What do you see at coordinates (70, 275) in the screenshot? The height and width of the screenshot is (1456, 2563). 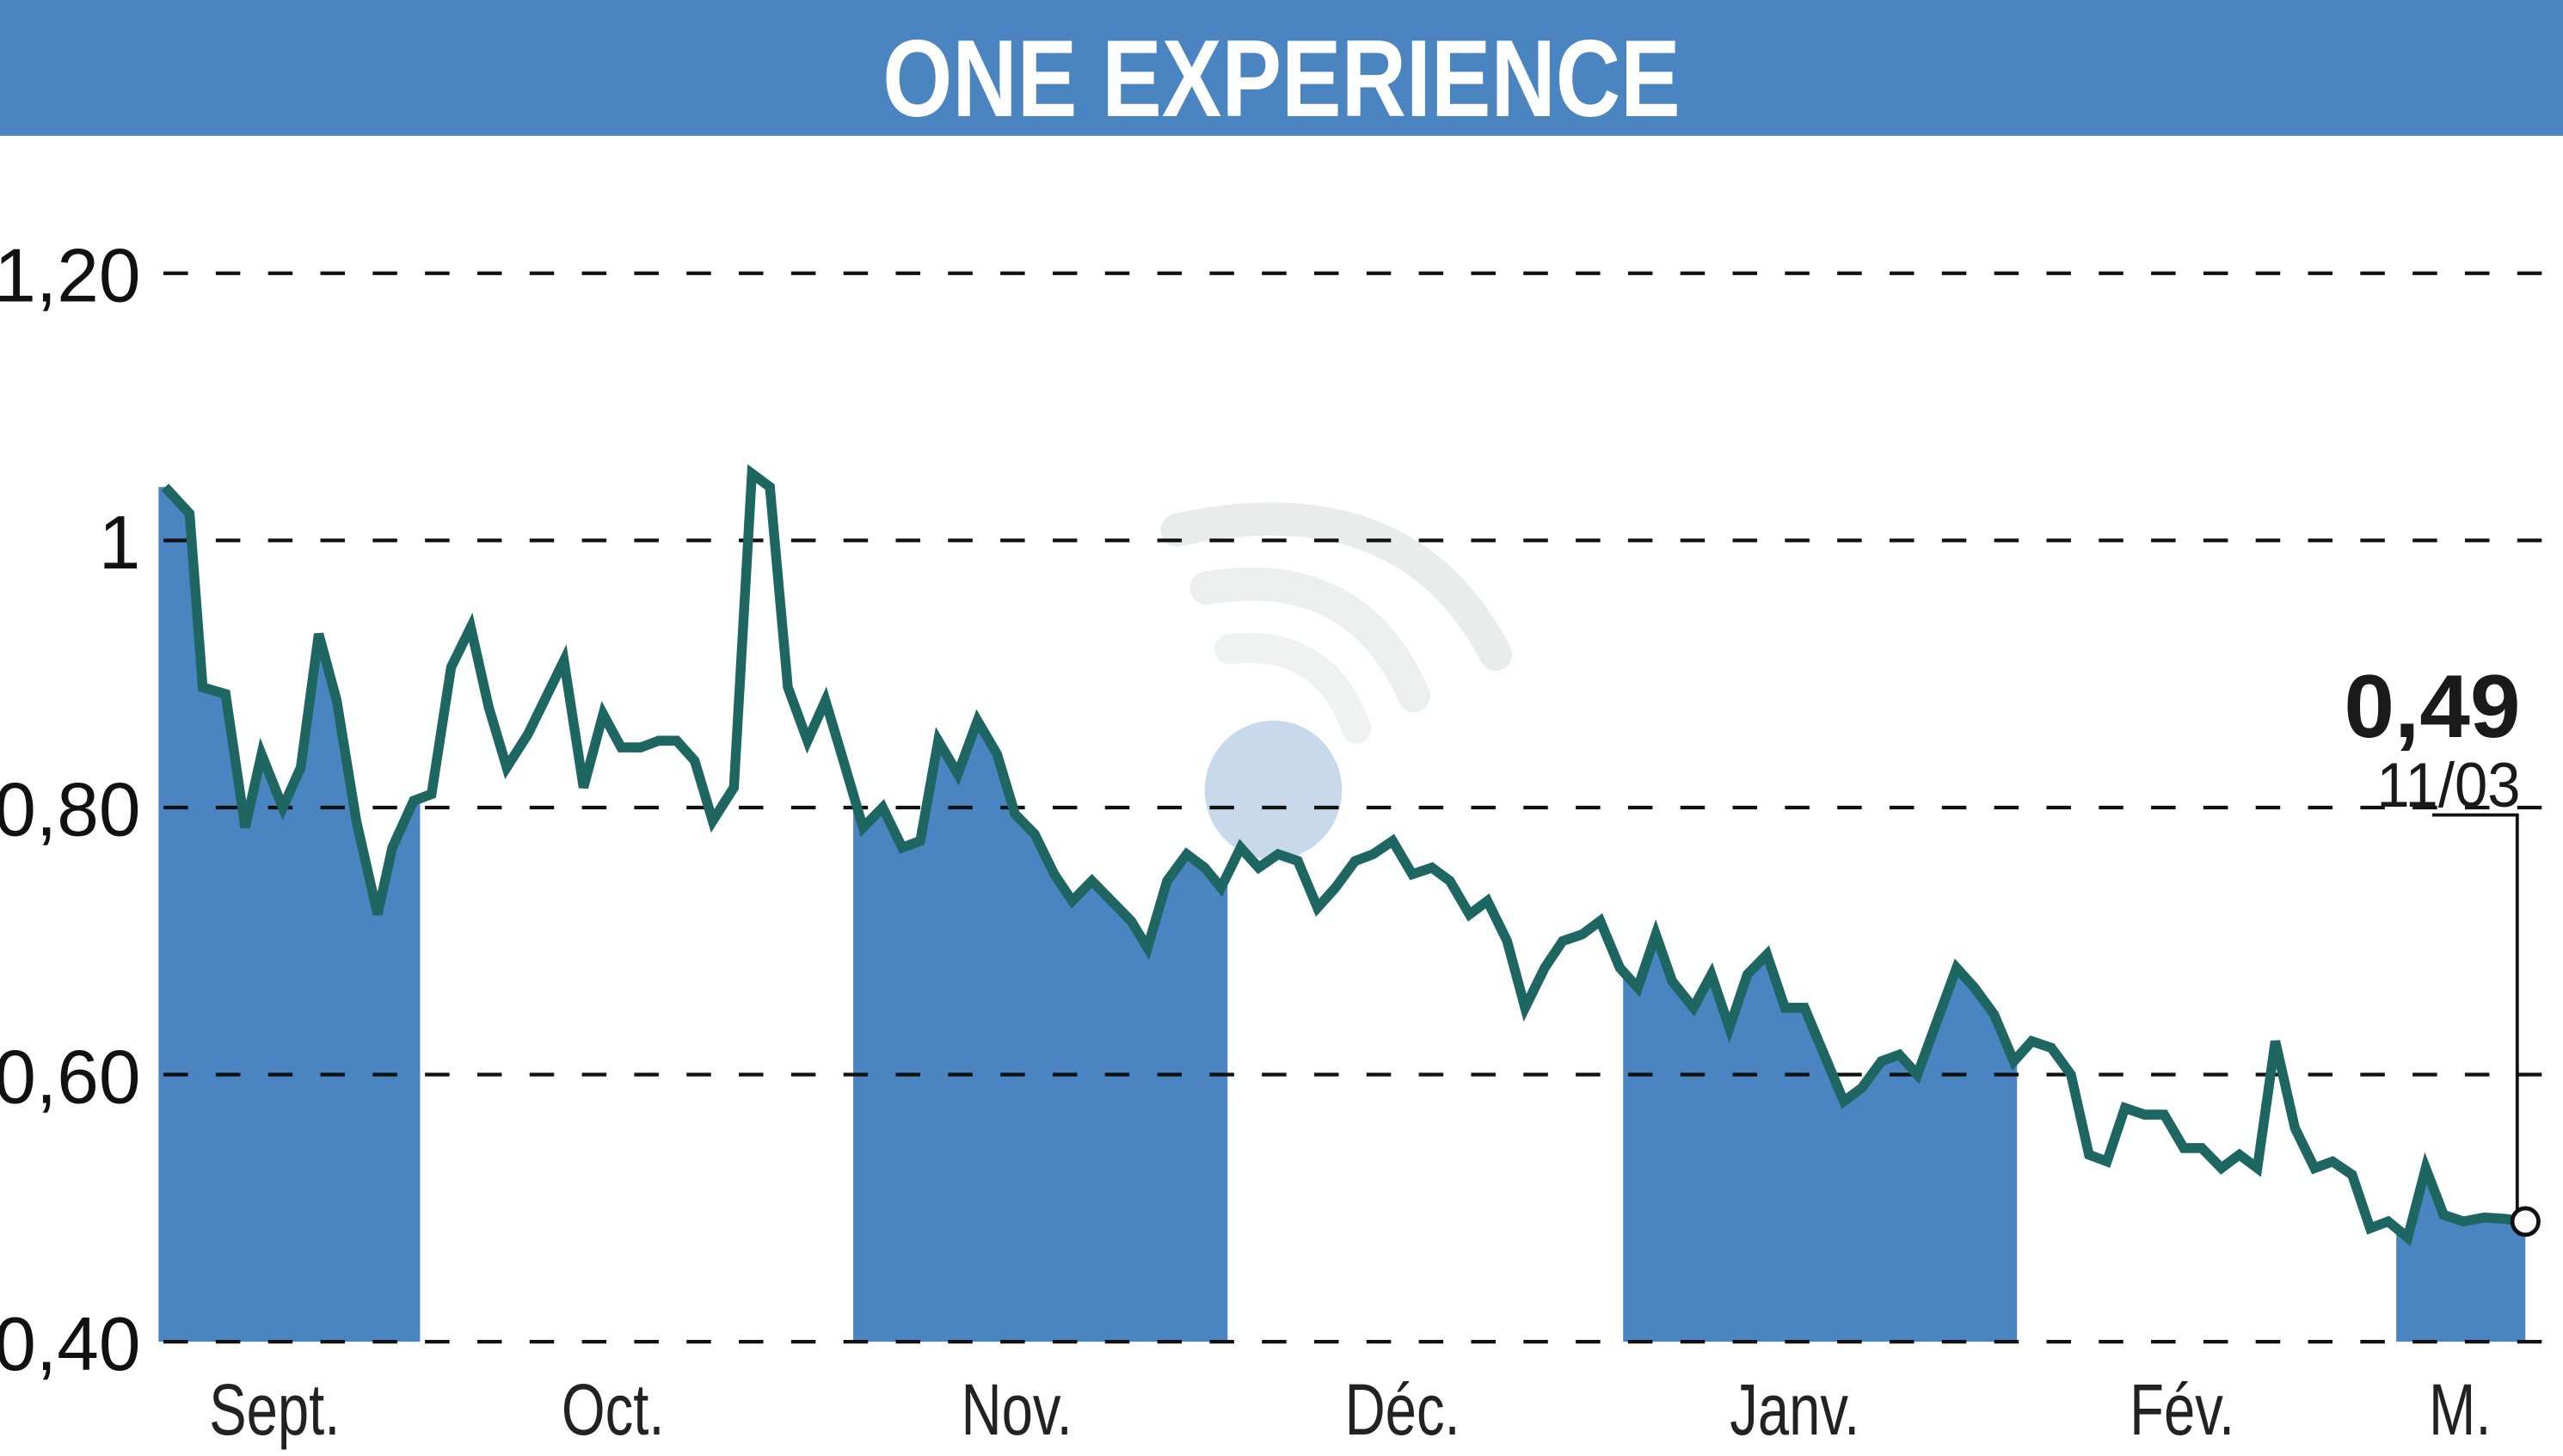 I see `y-tick-label: 1,20` at bounding box center [70, 275].